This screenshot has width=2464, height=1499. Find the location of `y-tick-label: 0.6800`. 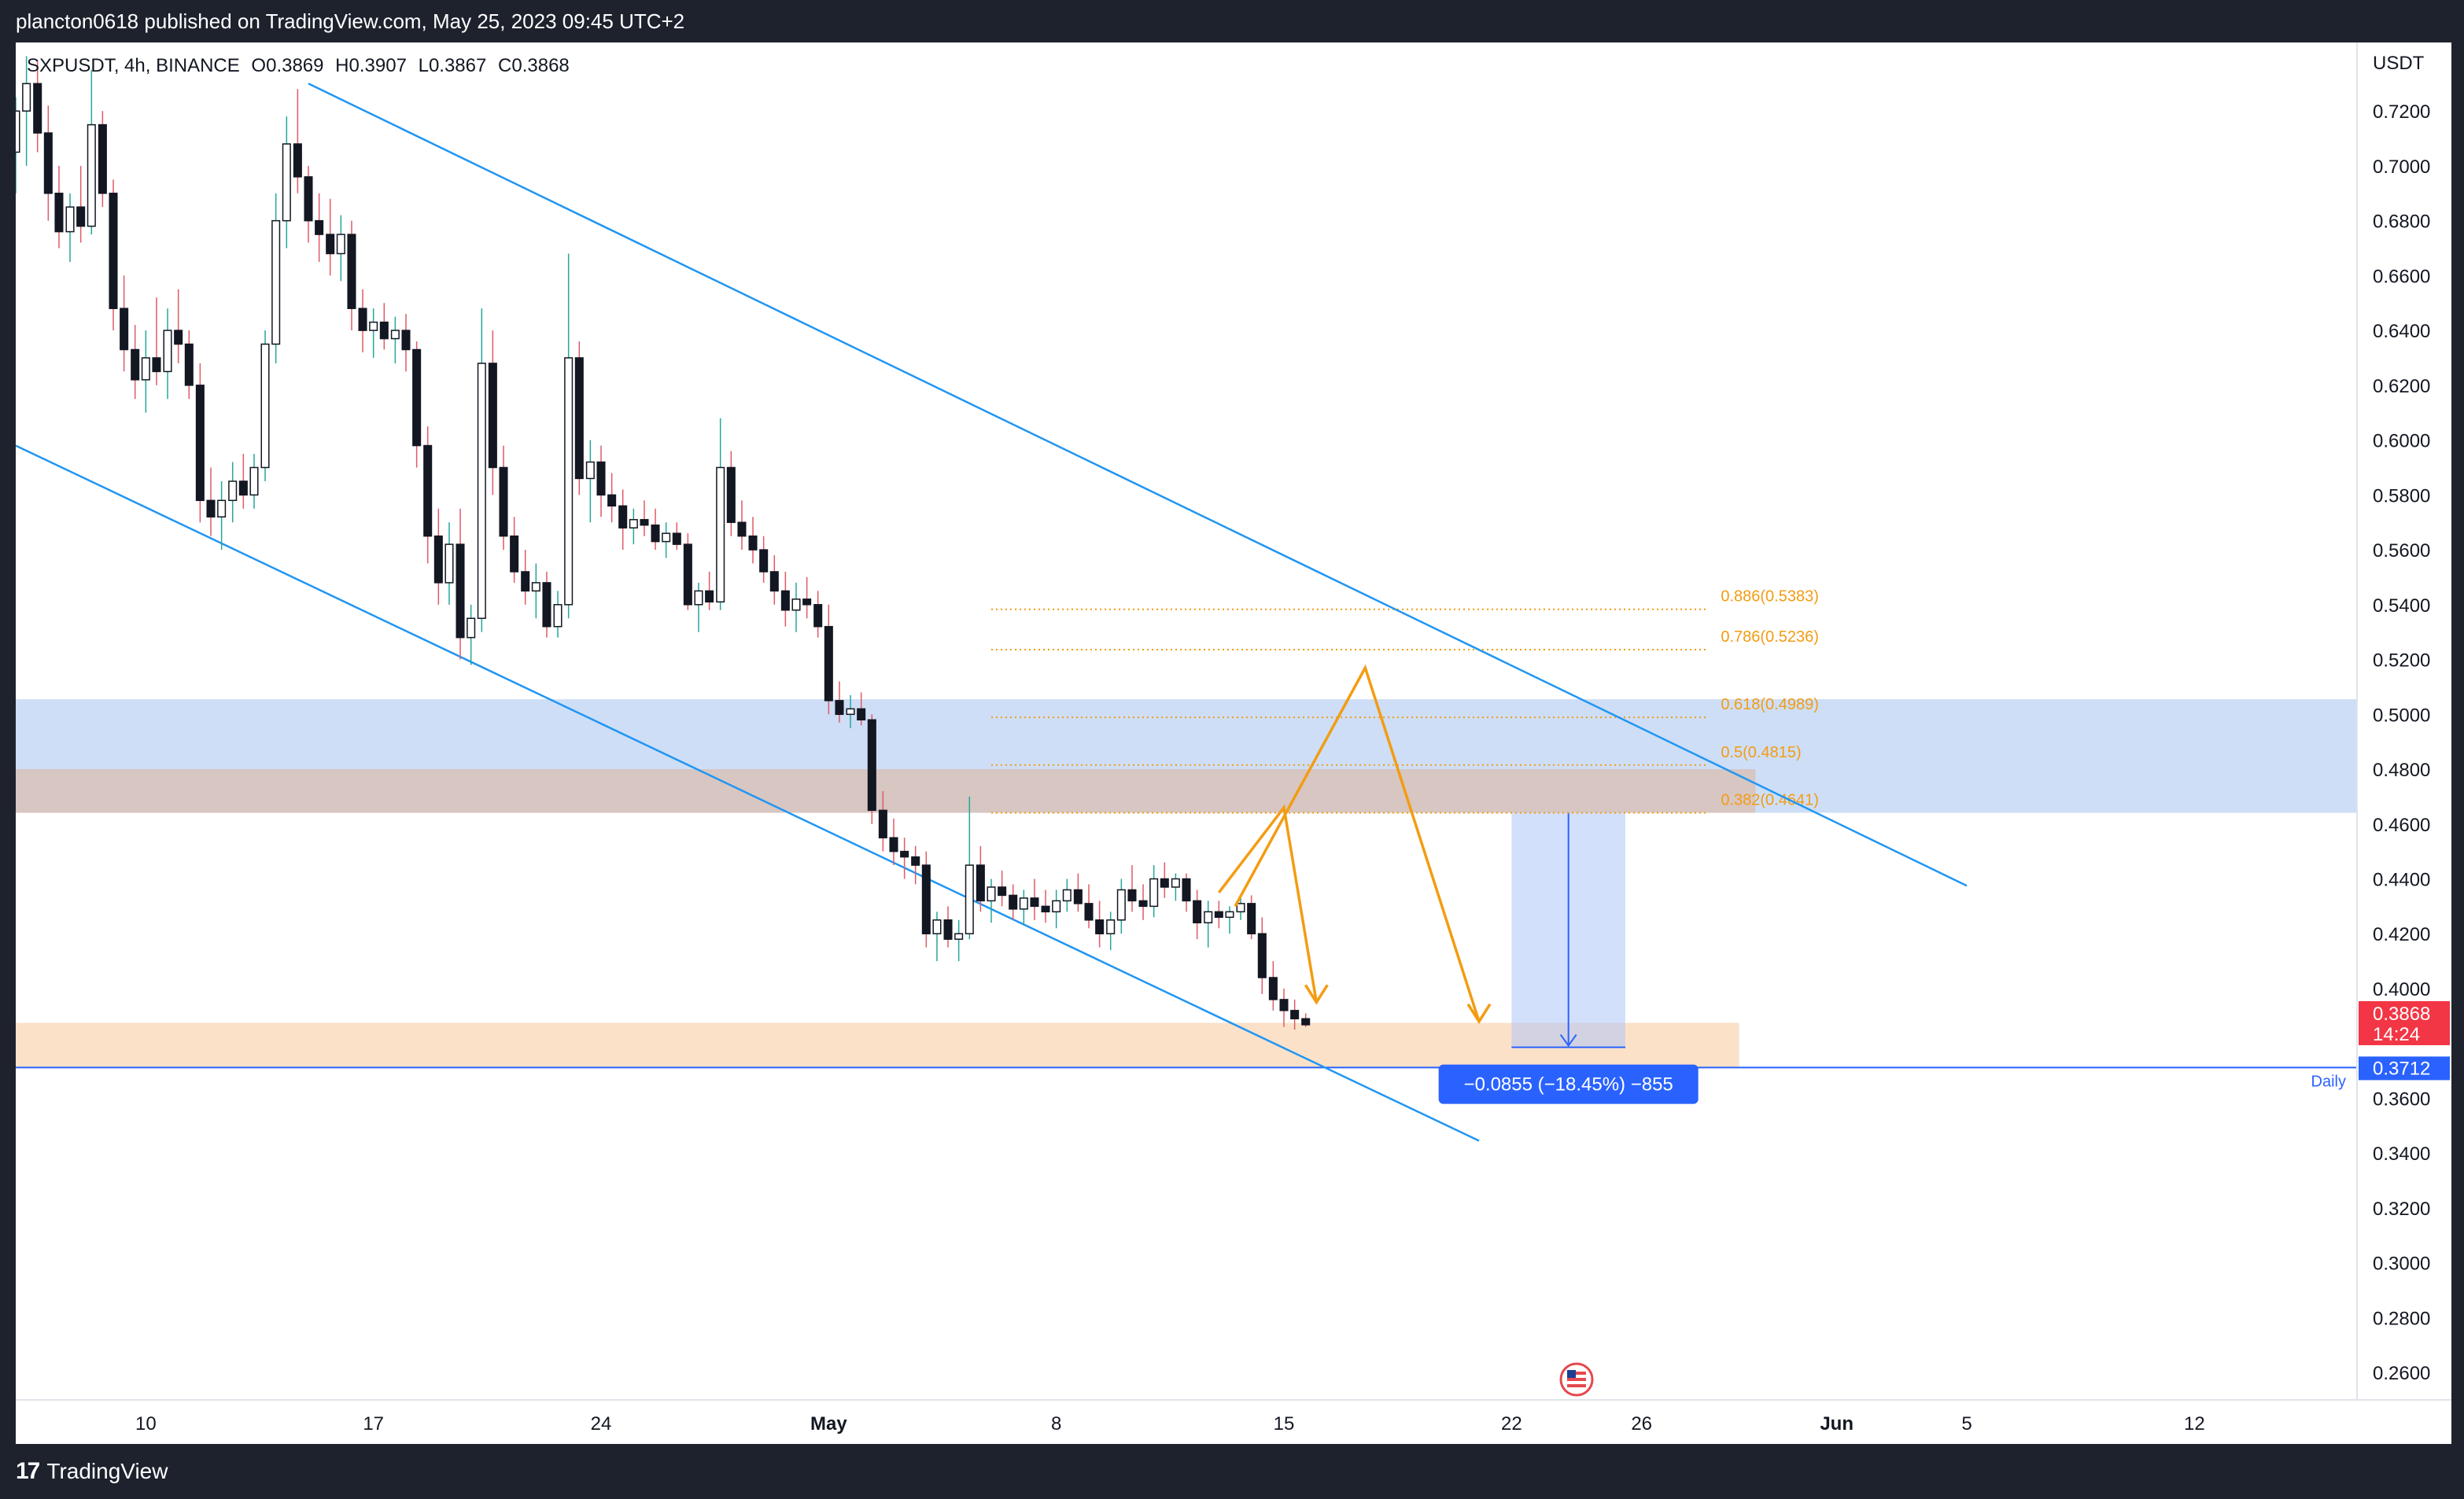

y-tick-label: 0.6800 is located at coordinates (2401, 222).